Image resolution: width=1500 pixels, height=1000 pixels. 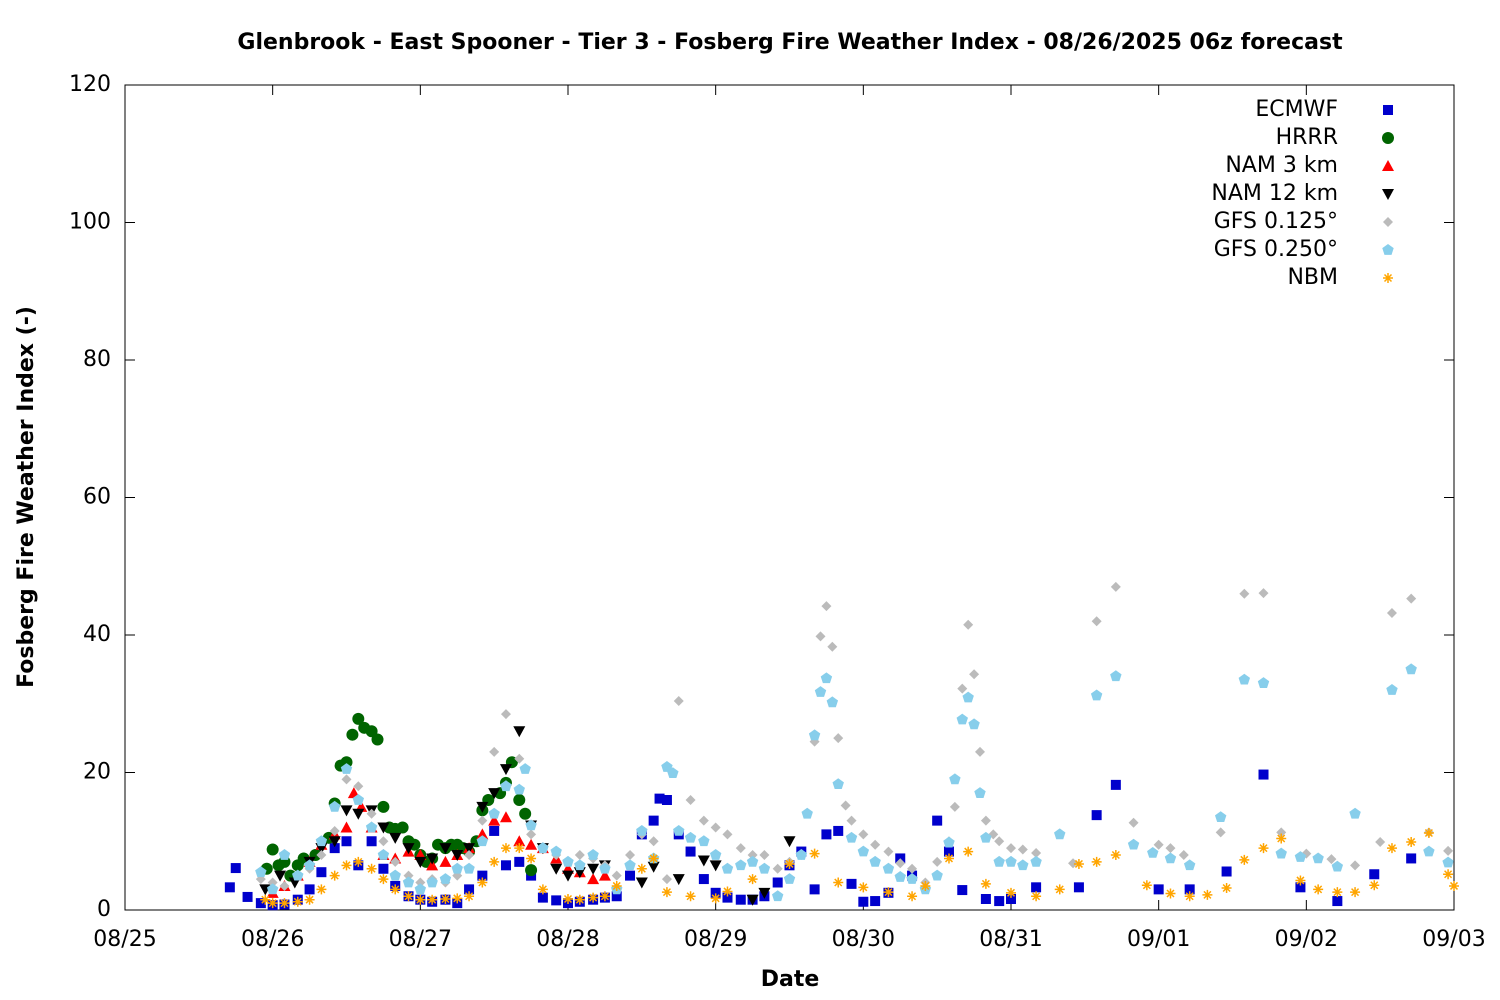 I want to click on y-tick-label: 120, so click(x=90, y=84).